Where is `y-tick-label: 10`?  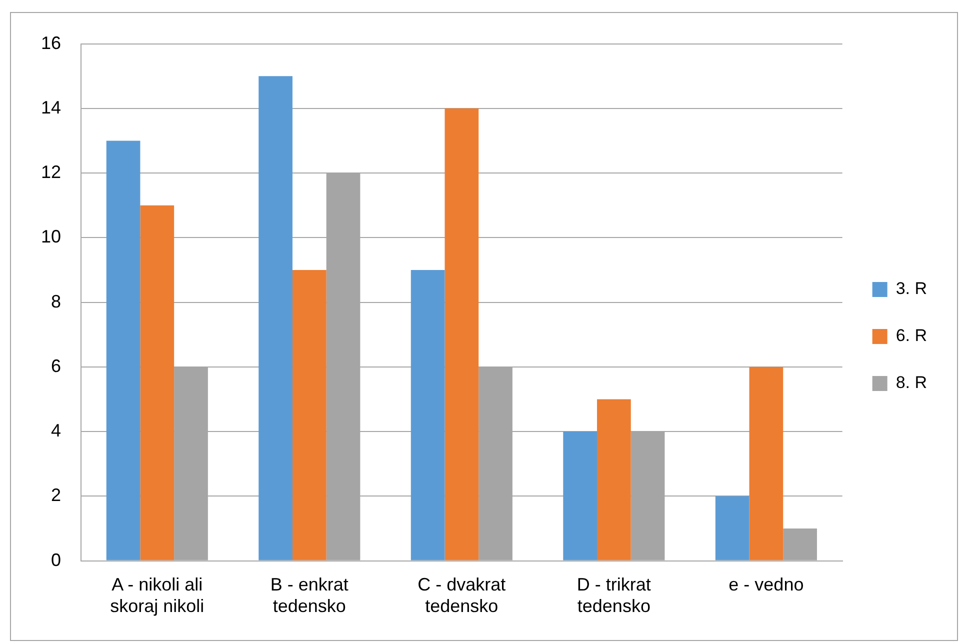
y-tick-label: 10 is located at coordinates (51, 236).